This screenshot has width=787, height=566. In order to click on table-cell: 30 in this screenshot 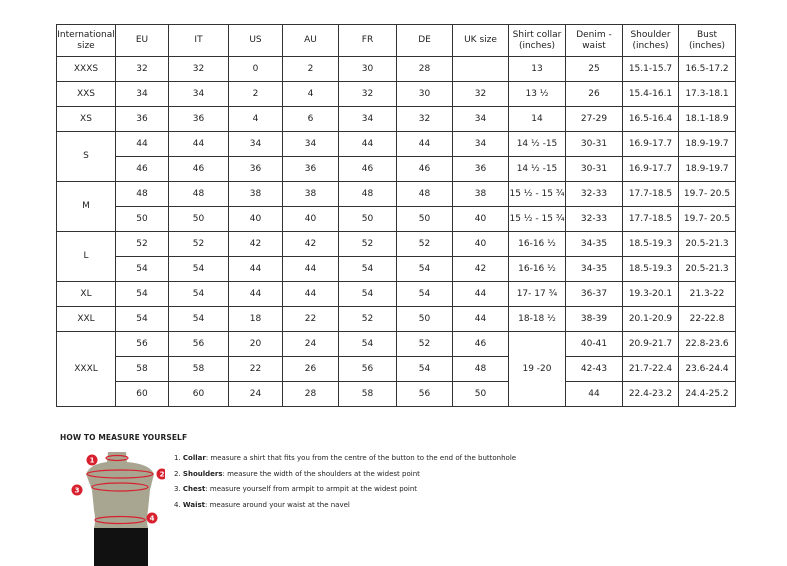, I will do `click(367, 69)`.